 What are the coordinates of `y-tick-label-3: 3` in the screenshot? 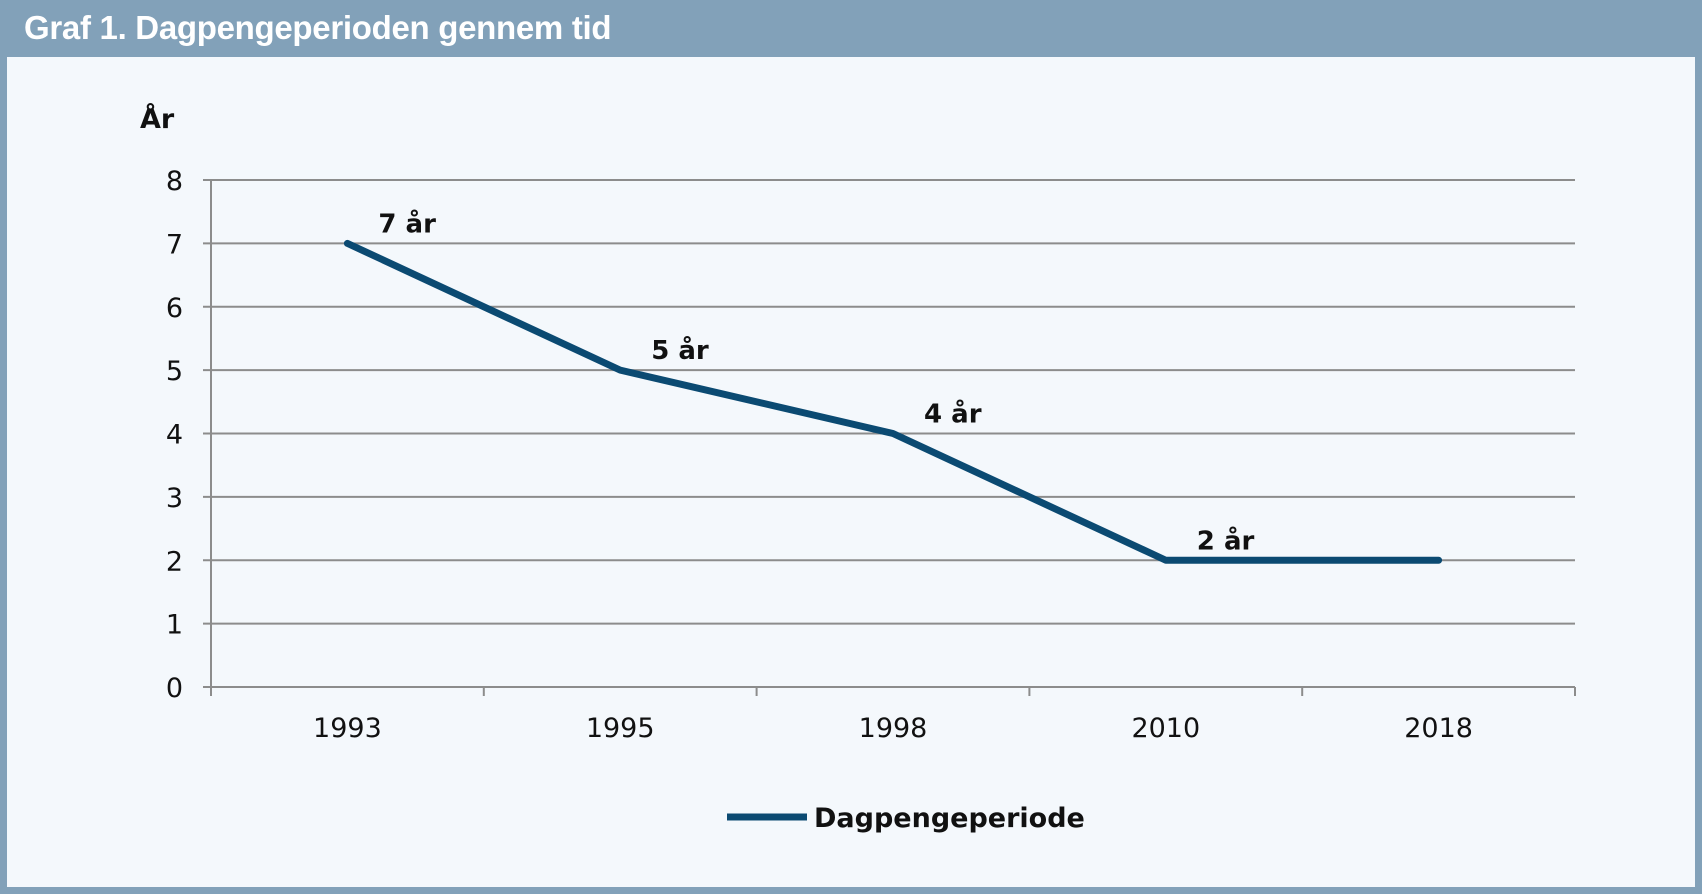 It's located at (174, 498).